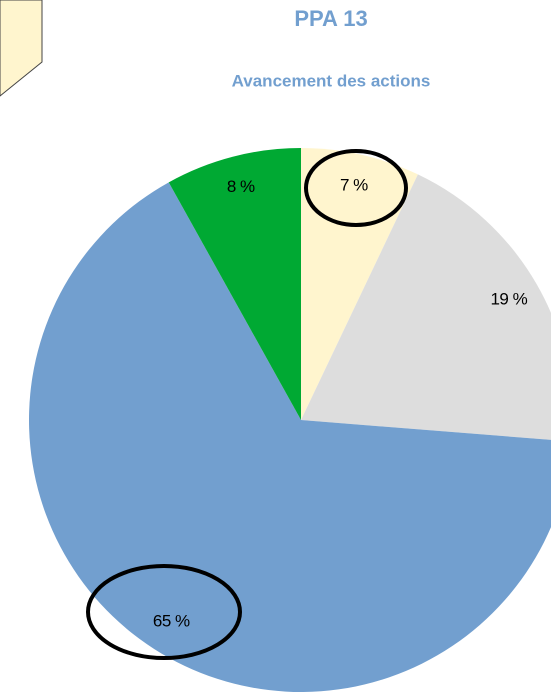  I want to click on chart-title: PPA 13, so click(330, 18).